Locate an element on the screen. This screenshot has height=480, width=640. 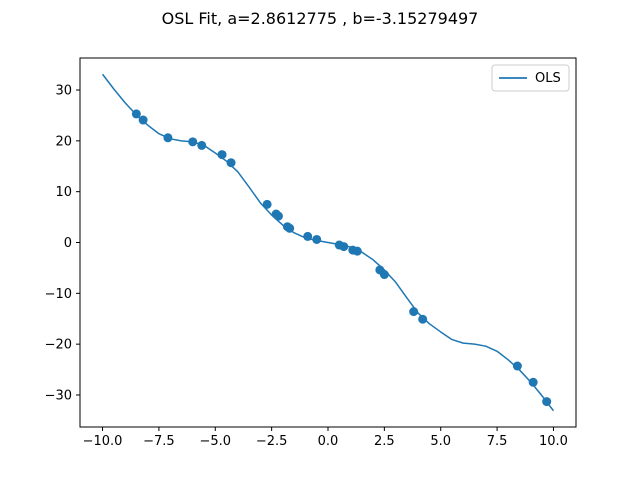
chart-title: OSL Fit, a=2.8612775 , b=-3.15279497 is located at coordinates (320, 18).